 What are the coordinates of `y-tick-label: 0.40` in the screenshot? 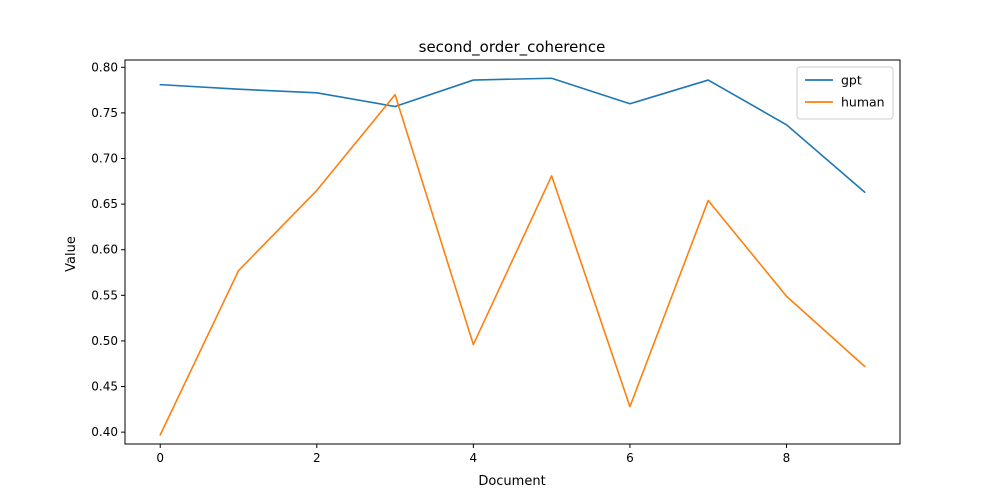 It's located at (104, 432).